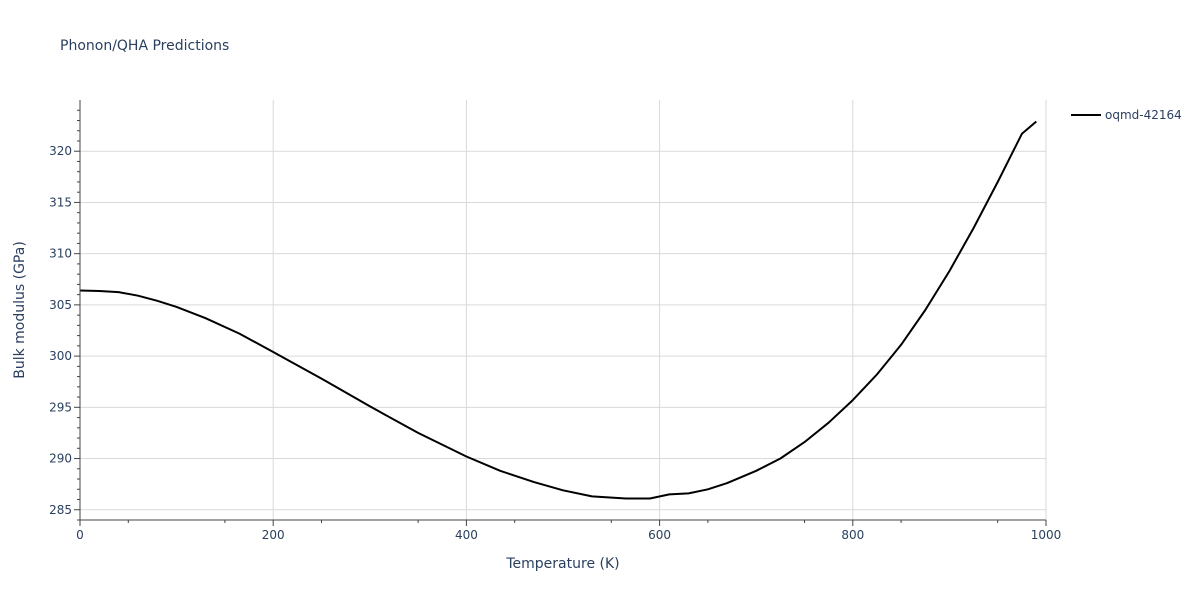 Image resolution: width=1200 pixels, height=600 pixels. What do you see at coordinates (20, 310) in the screenshot?
I see `y-axis-title: Bulk modulus (GPa)` at bounding box center [20, 310].